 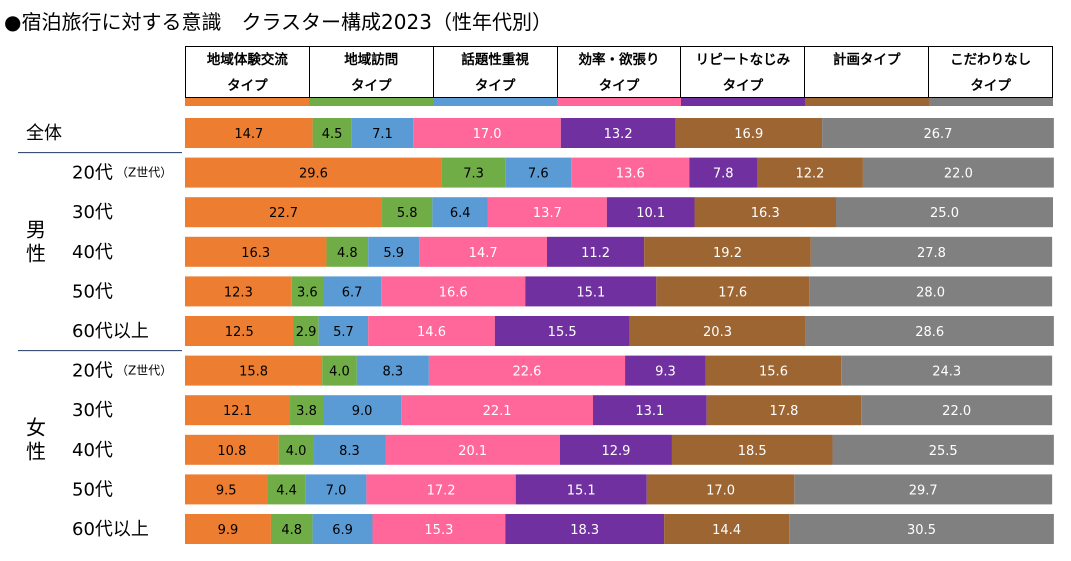 I want to click on bar-label-r7-s3: 8.3, so click(x=393, y=372).